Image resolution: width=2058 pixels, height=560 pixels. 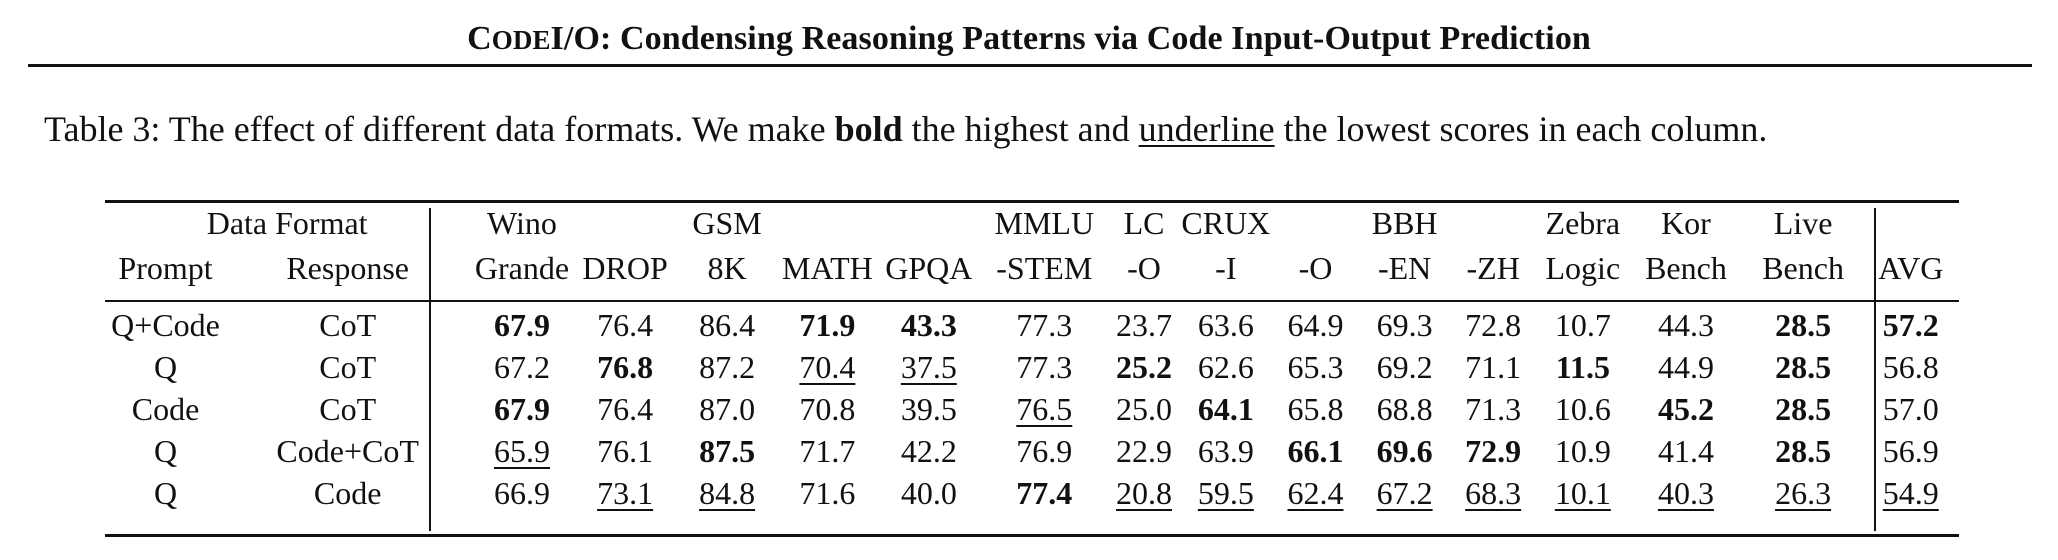 What do you see at coordinates (1493, 268) in the screenshot?
I see `header-col-bottom: -ZH` at bounding box center [1493, 268].